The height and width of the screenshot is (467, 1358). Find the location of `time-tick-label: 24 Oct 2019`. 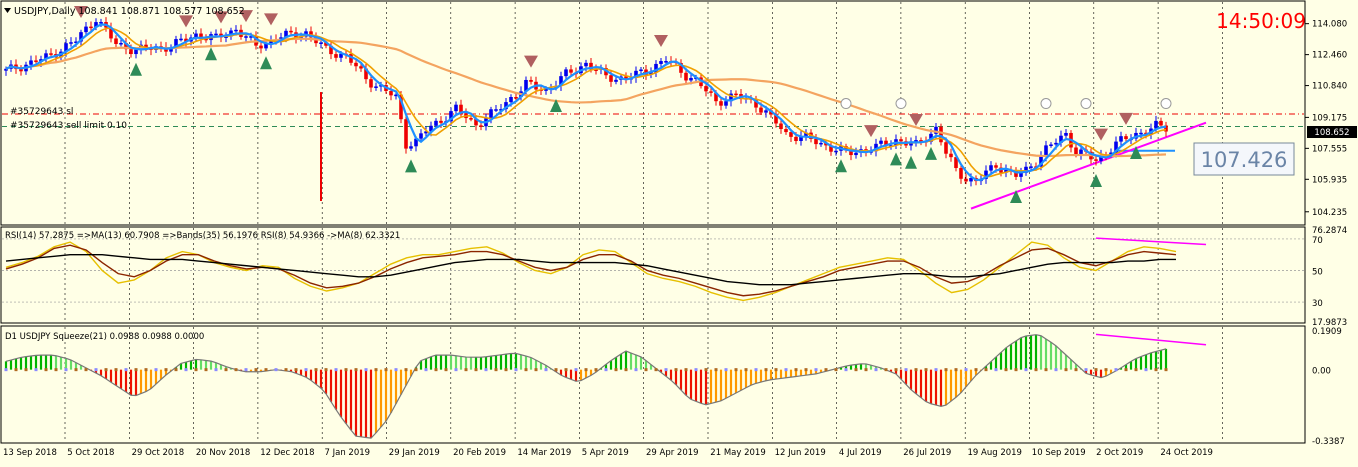

time-tick-label: 24 Oct 2019 is located at coordinates (1186, 453).